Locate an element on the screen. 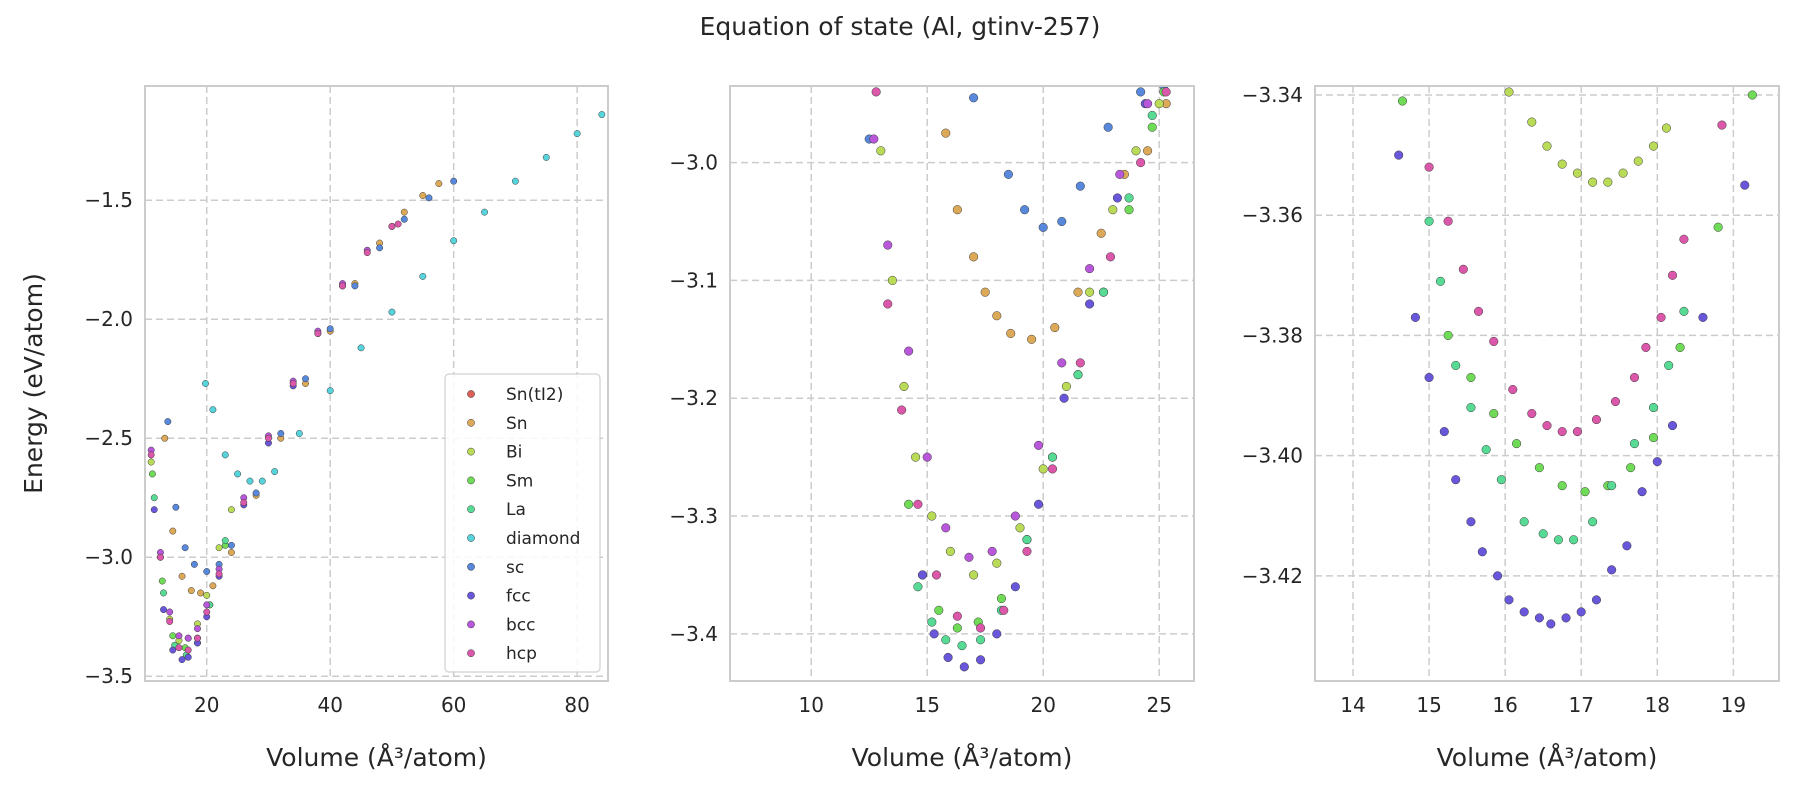  legend-item: Sn(tI2) is located at coordinates (515, 395).